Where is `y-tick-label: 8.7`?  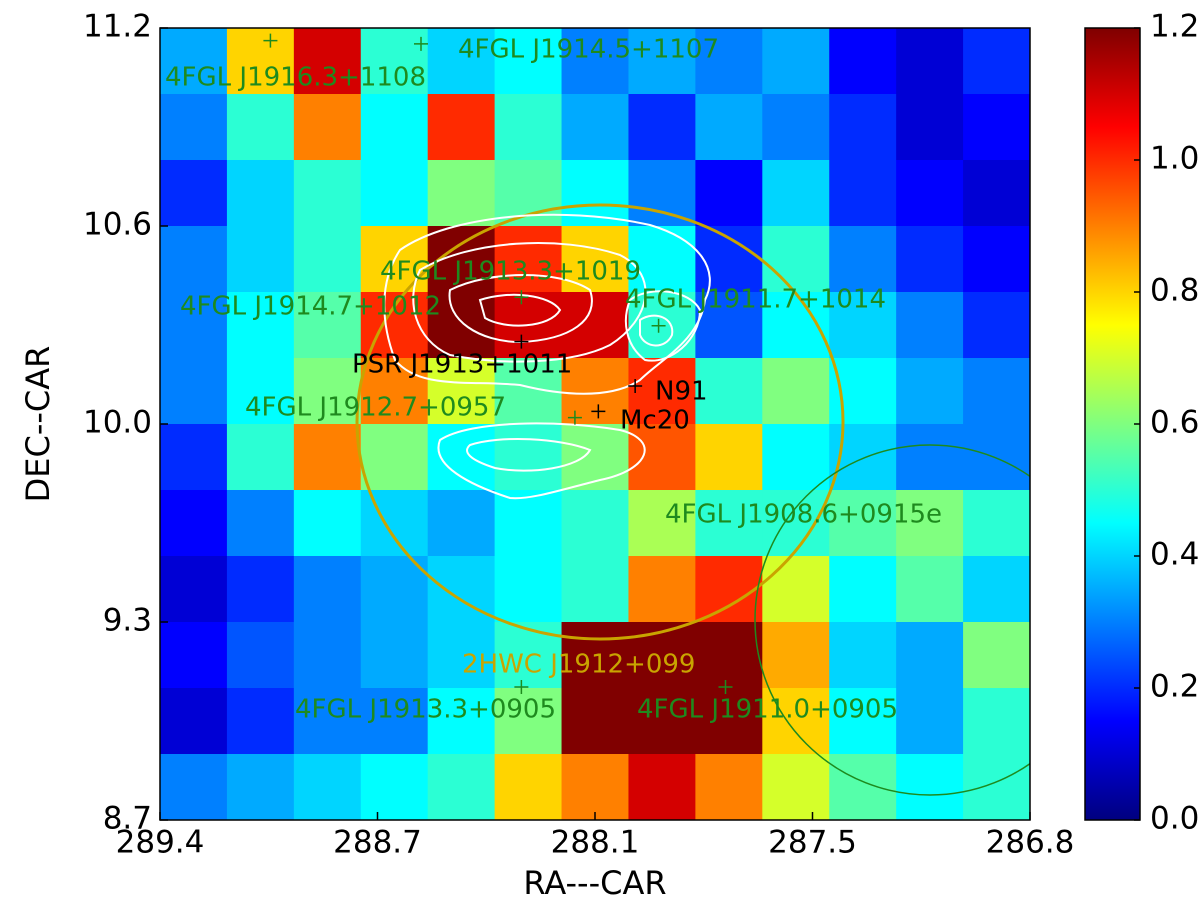
y-tick-label: 8.7 is located at coordinates (127, 819).